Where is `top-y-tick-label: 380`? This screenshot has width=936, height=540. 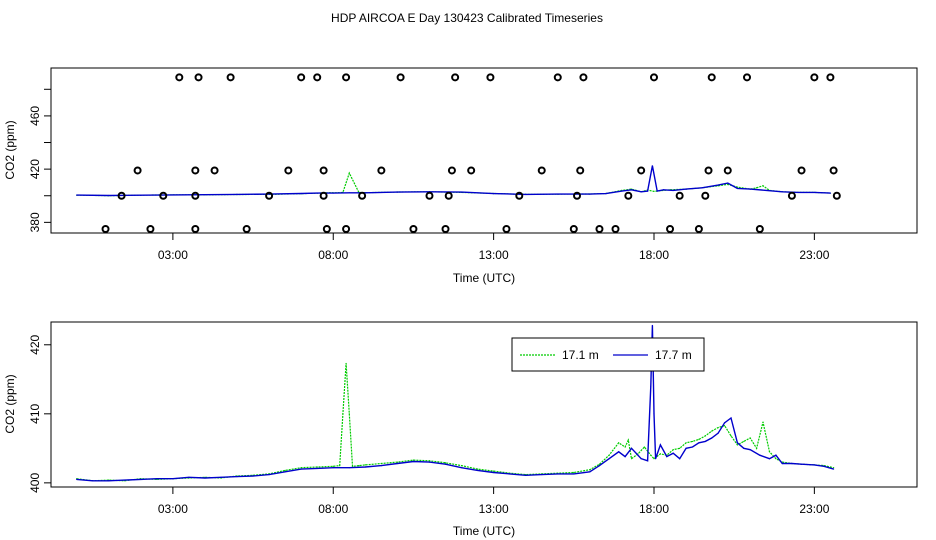 top-y-tick-label: 380 is located at coordinates (35, 222).